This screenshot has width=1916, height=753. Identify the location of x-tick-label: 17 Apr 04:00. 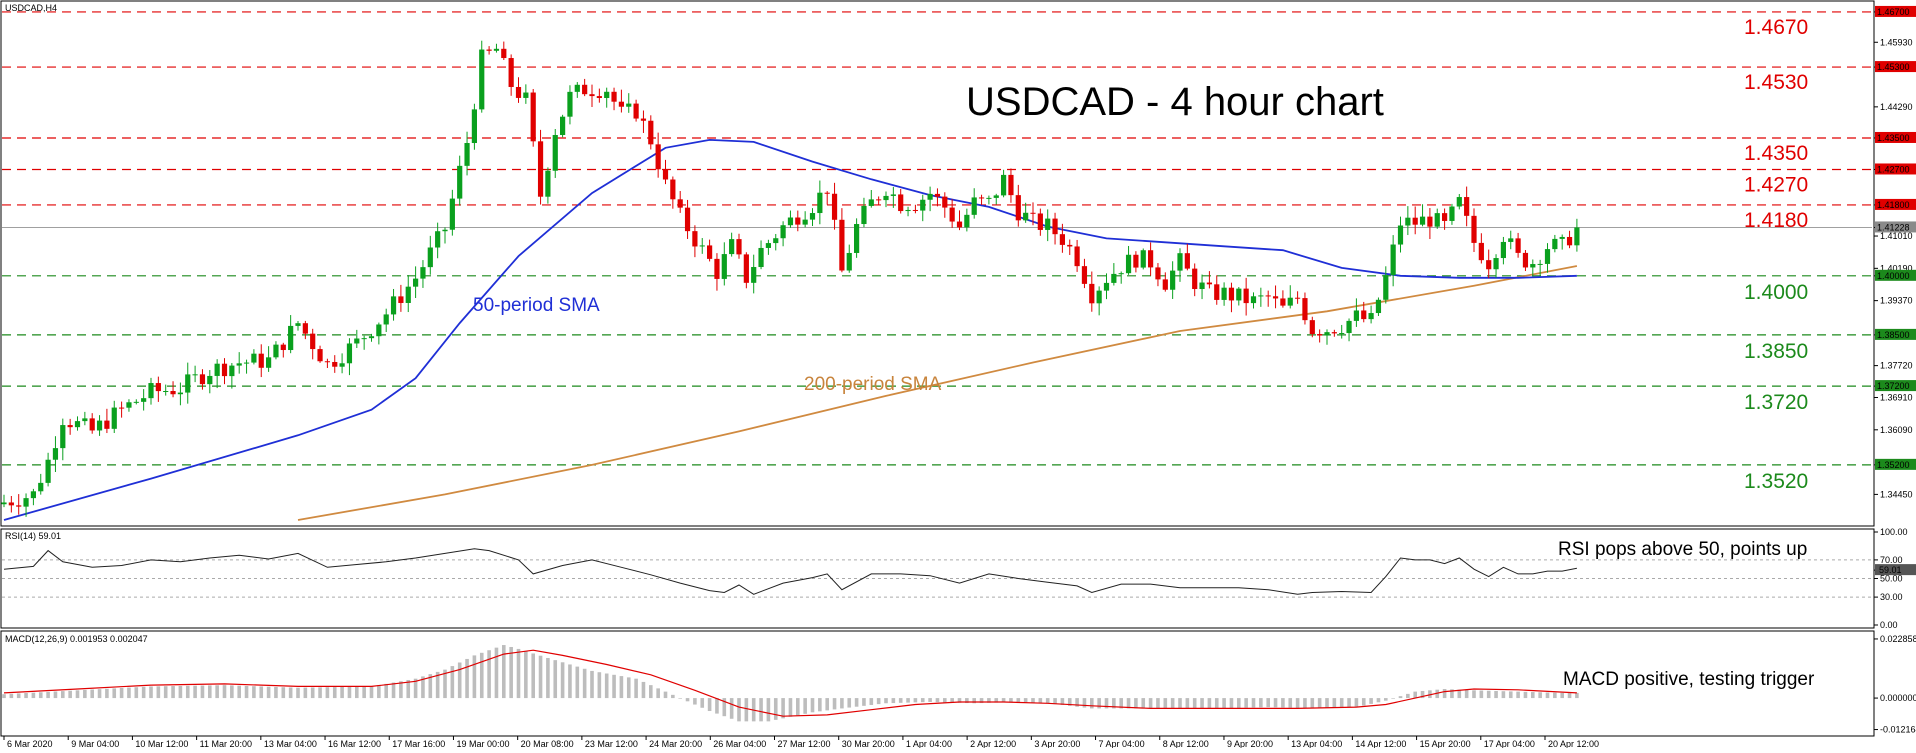
(1509, 743).